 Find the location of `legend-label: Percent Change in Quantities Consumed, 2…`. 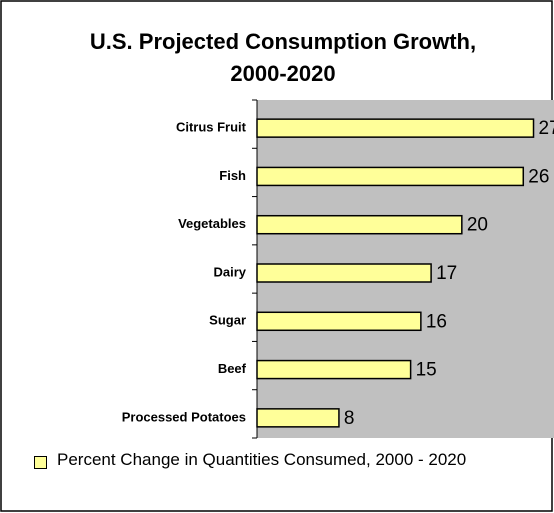

legend-label: Percent Change in Quantities Consumed, 2… is located at coordinates (262, 459).